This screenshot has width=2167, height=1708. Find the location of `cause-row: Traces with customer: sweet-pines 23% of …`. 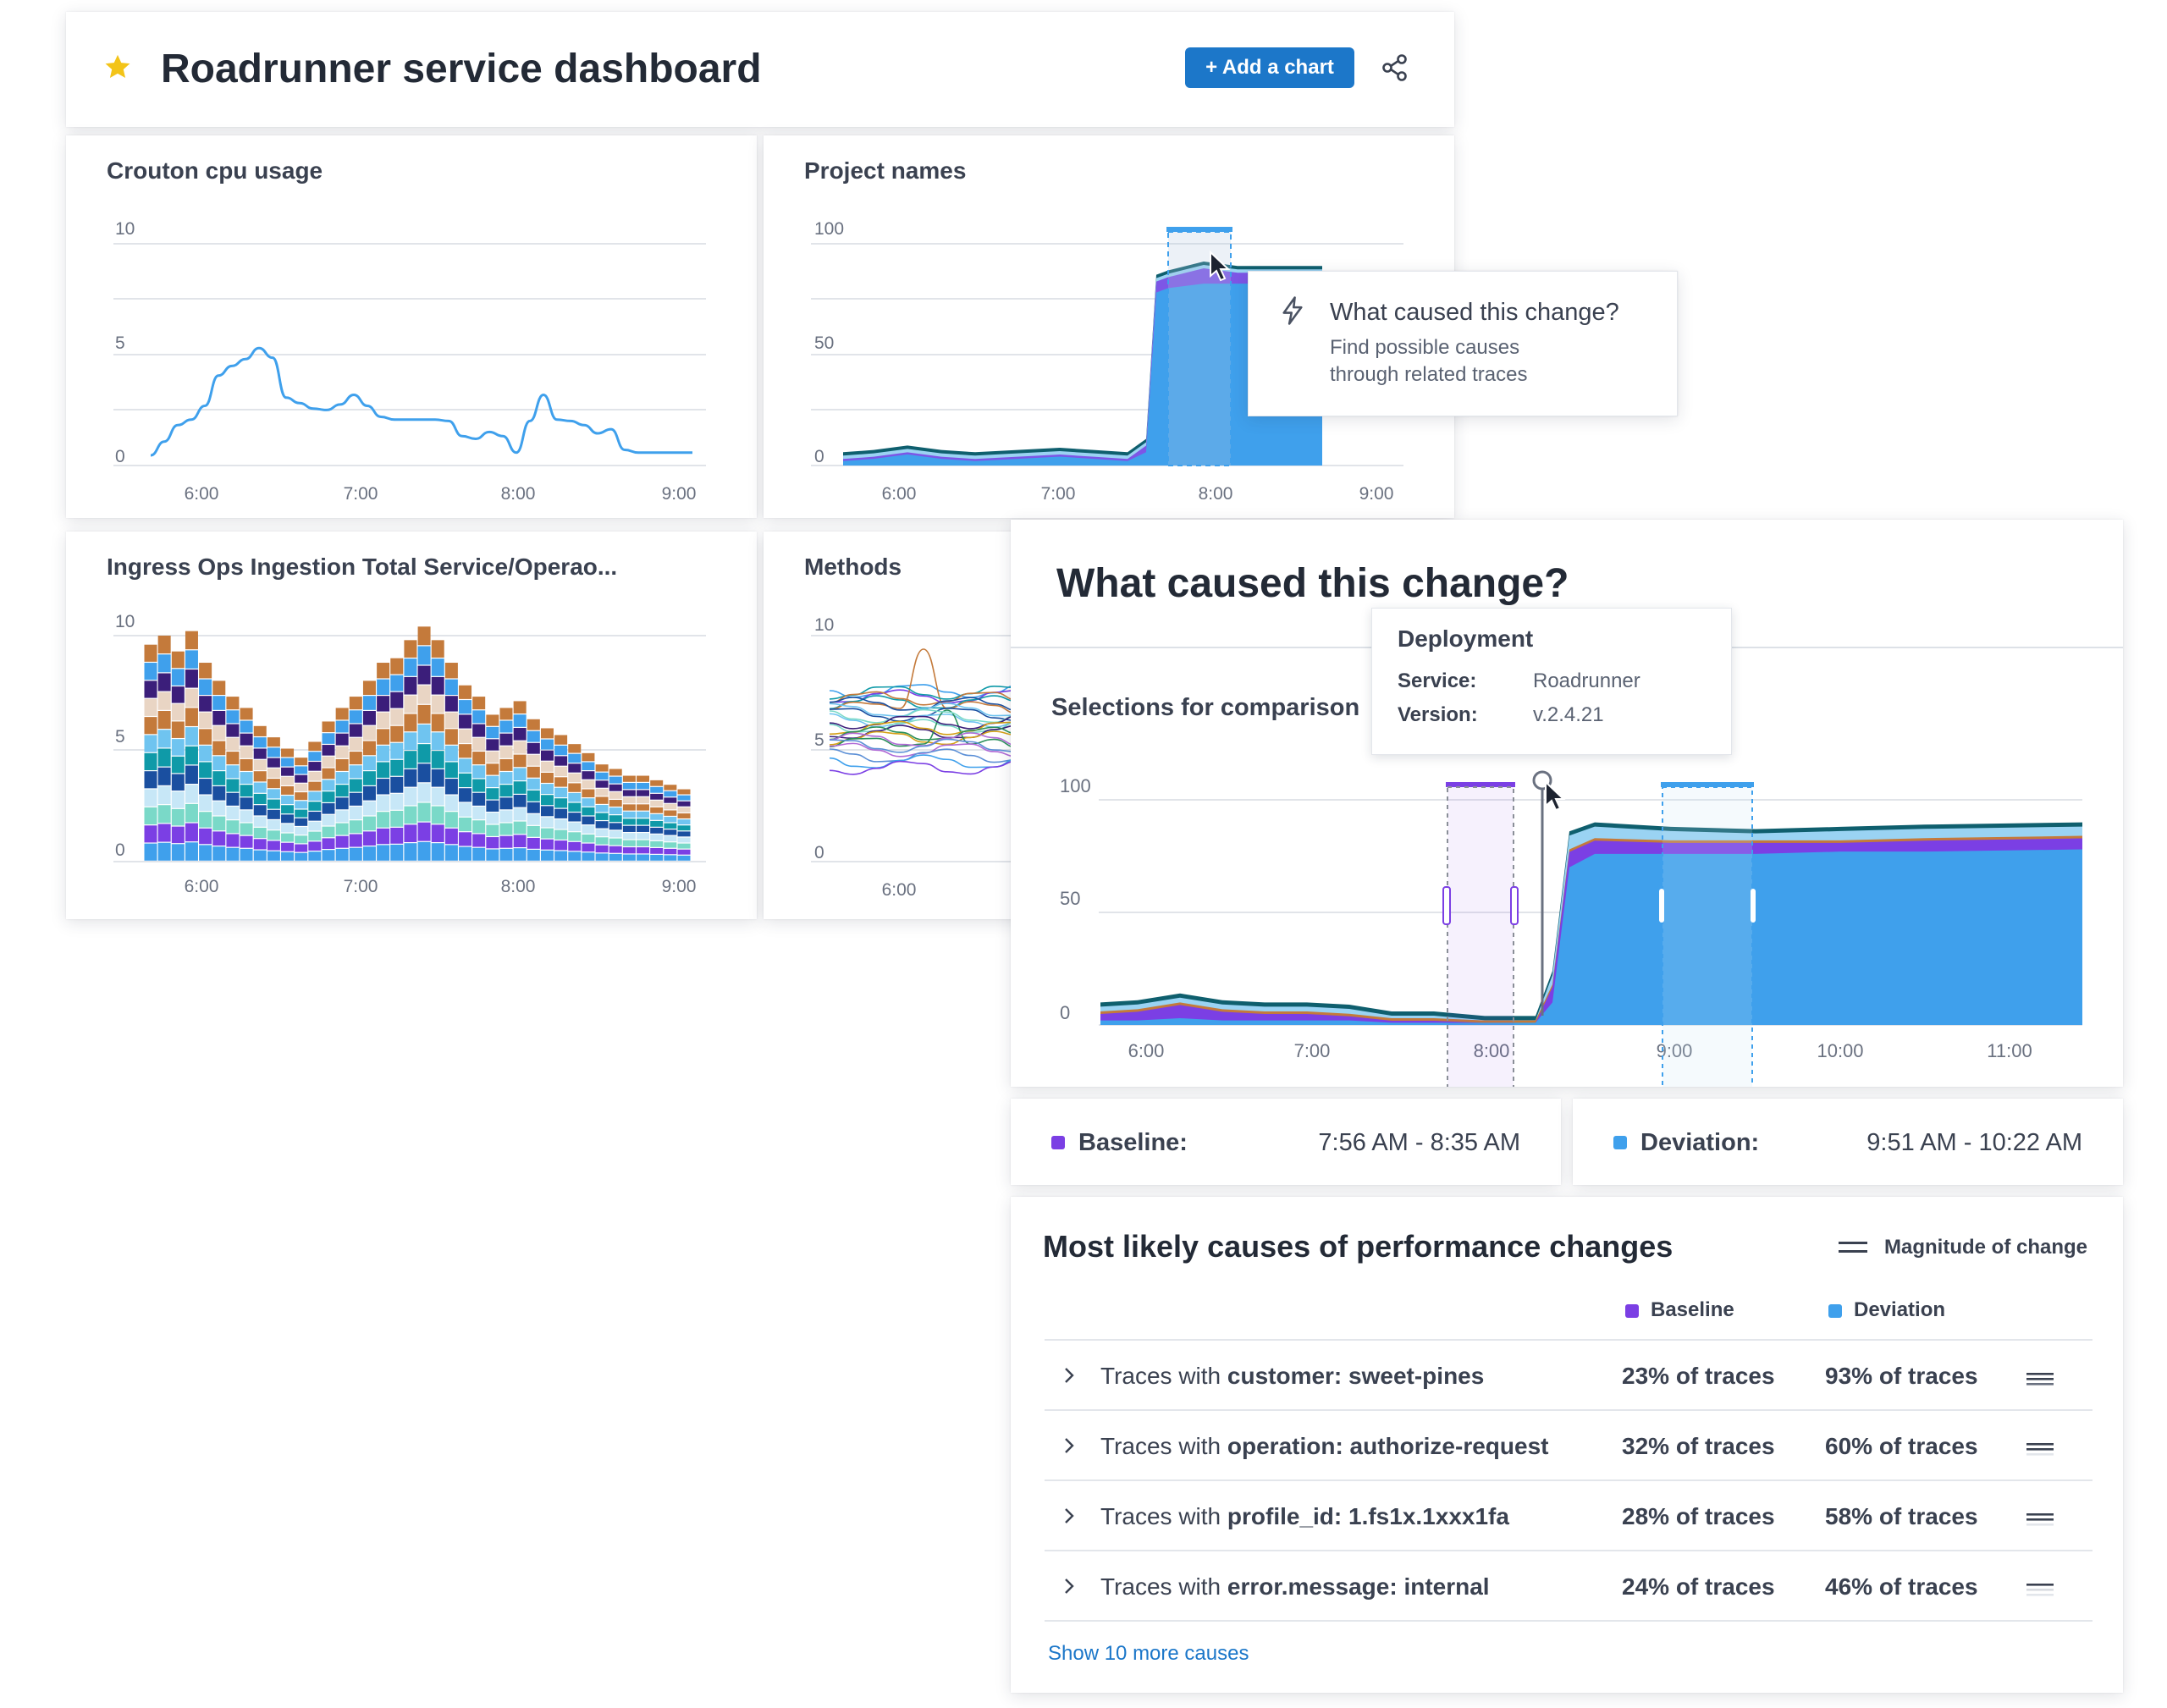

cause-row: Traces with customer: sweet-pines 23% of … is located at coordinates (1569, 1374).